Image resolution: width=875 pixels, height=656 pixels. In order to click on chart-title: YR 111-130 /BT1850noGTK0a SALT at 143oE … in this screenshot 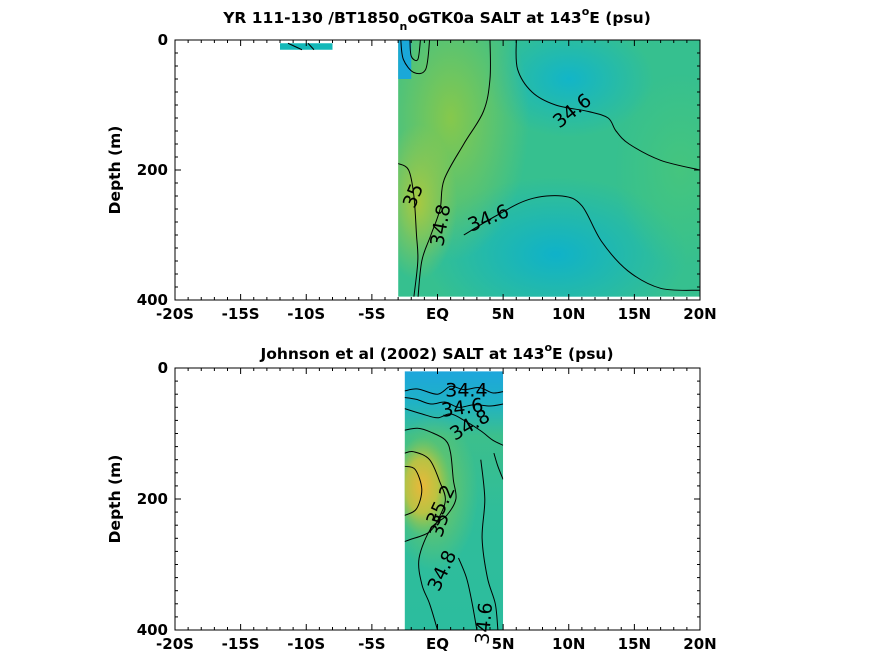, I will do `click(436, 19)`.